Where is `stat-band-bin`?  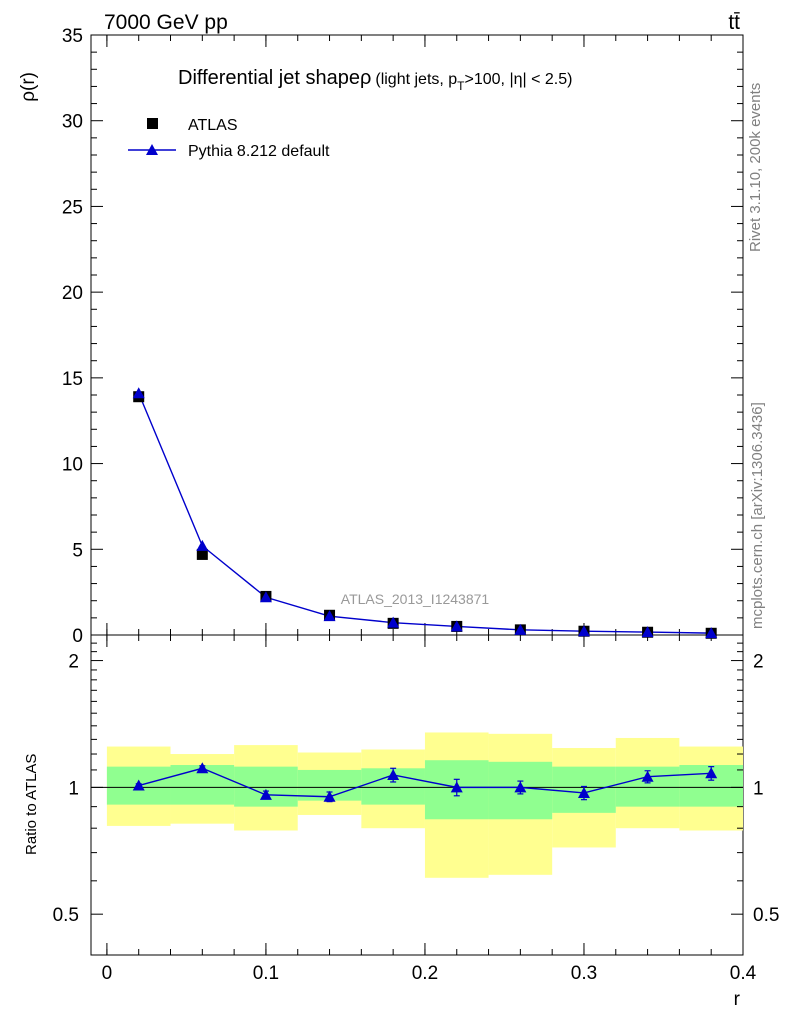 stat-band-bin is located at coordinates (266, 786).